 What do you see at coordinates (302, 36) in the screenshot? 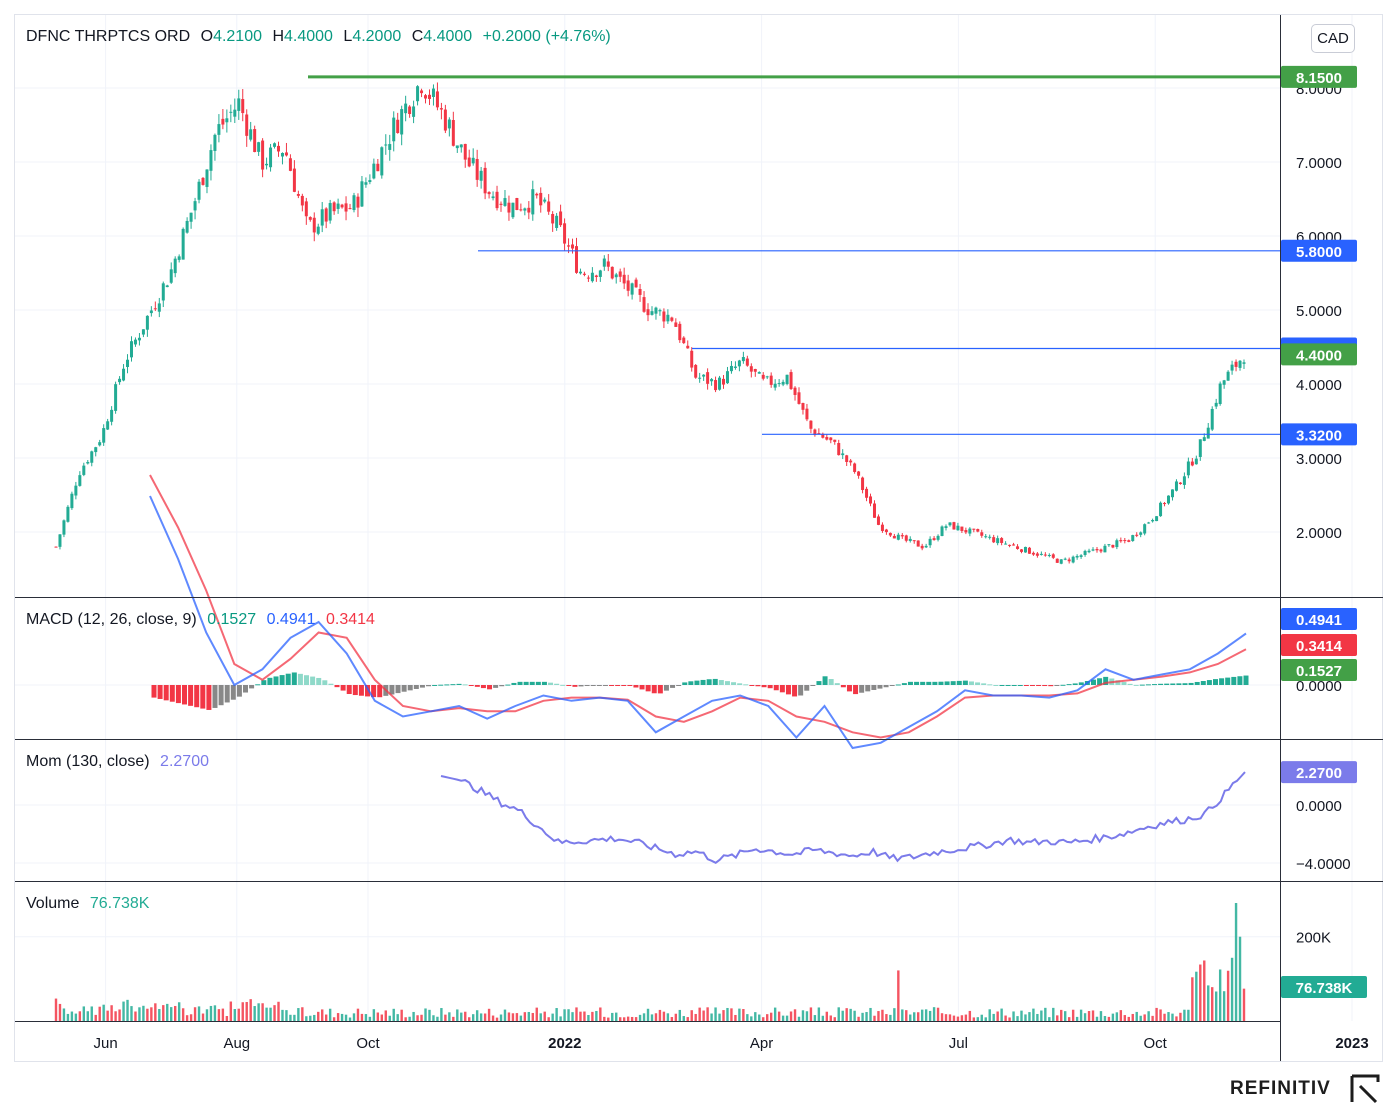
I see `high-value: H4.4000` at bounding box center [302, 36].